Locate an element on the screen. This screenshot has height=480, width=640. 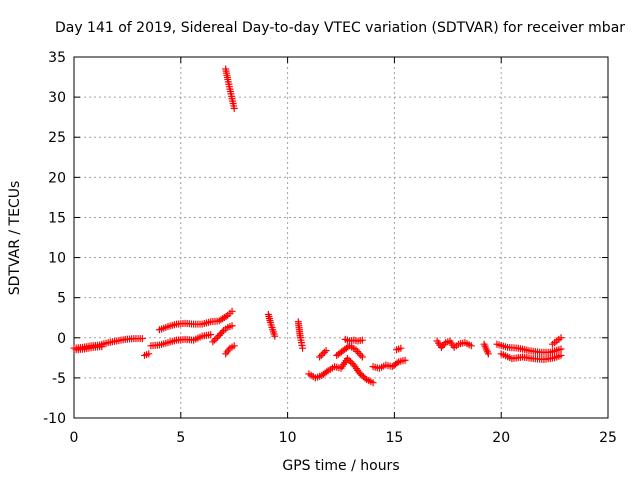
y-tick-label: 0 is located at coordinates (61, 339).